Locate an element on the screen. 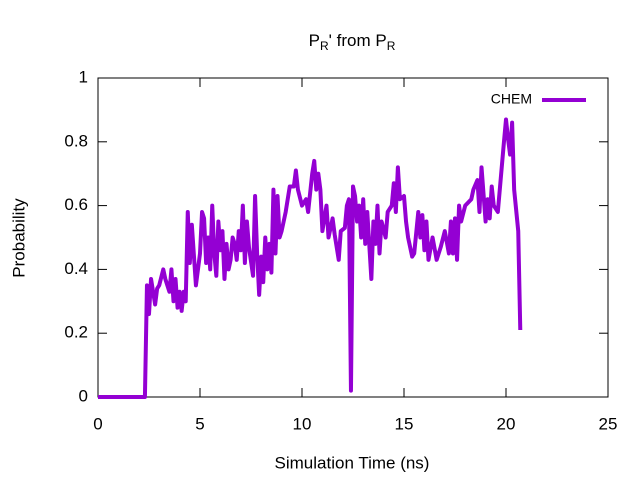  y-tick-label: 1 is located at coordinates (83, 76).